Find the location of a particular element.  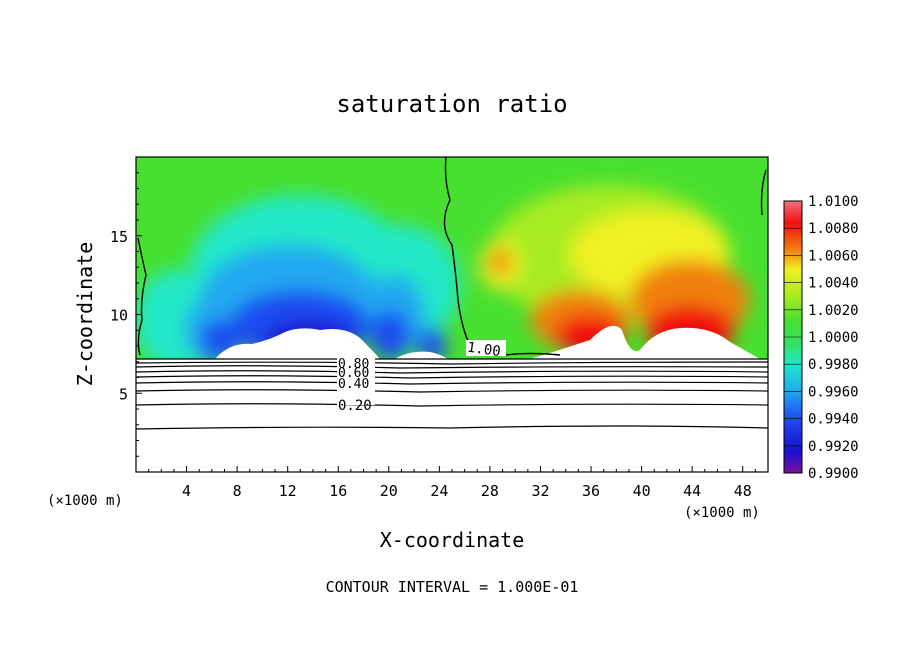

colorbar-label: 0.9960 is located at coordinates (833, 392).